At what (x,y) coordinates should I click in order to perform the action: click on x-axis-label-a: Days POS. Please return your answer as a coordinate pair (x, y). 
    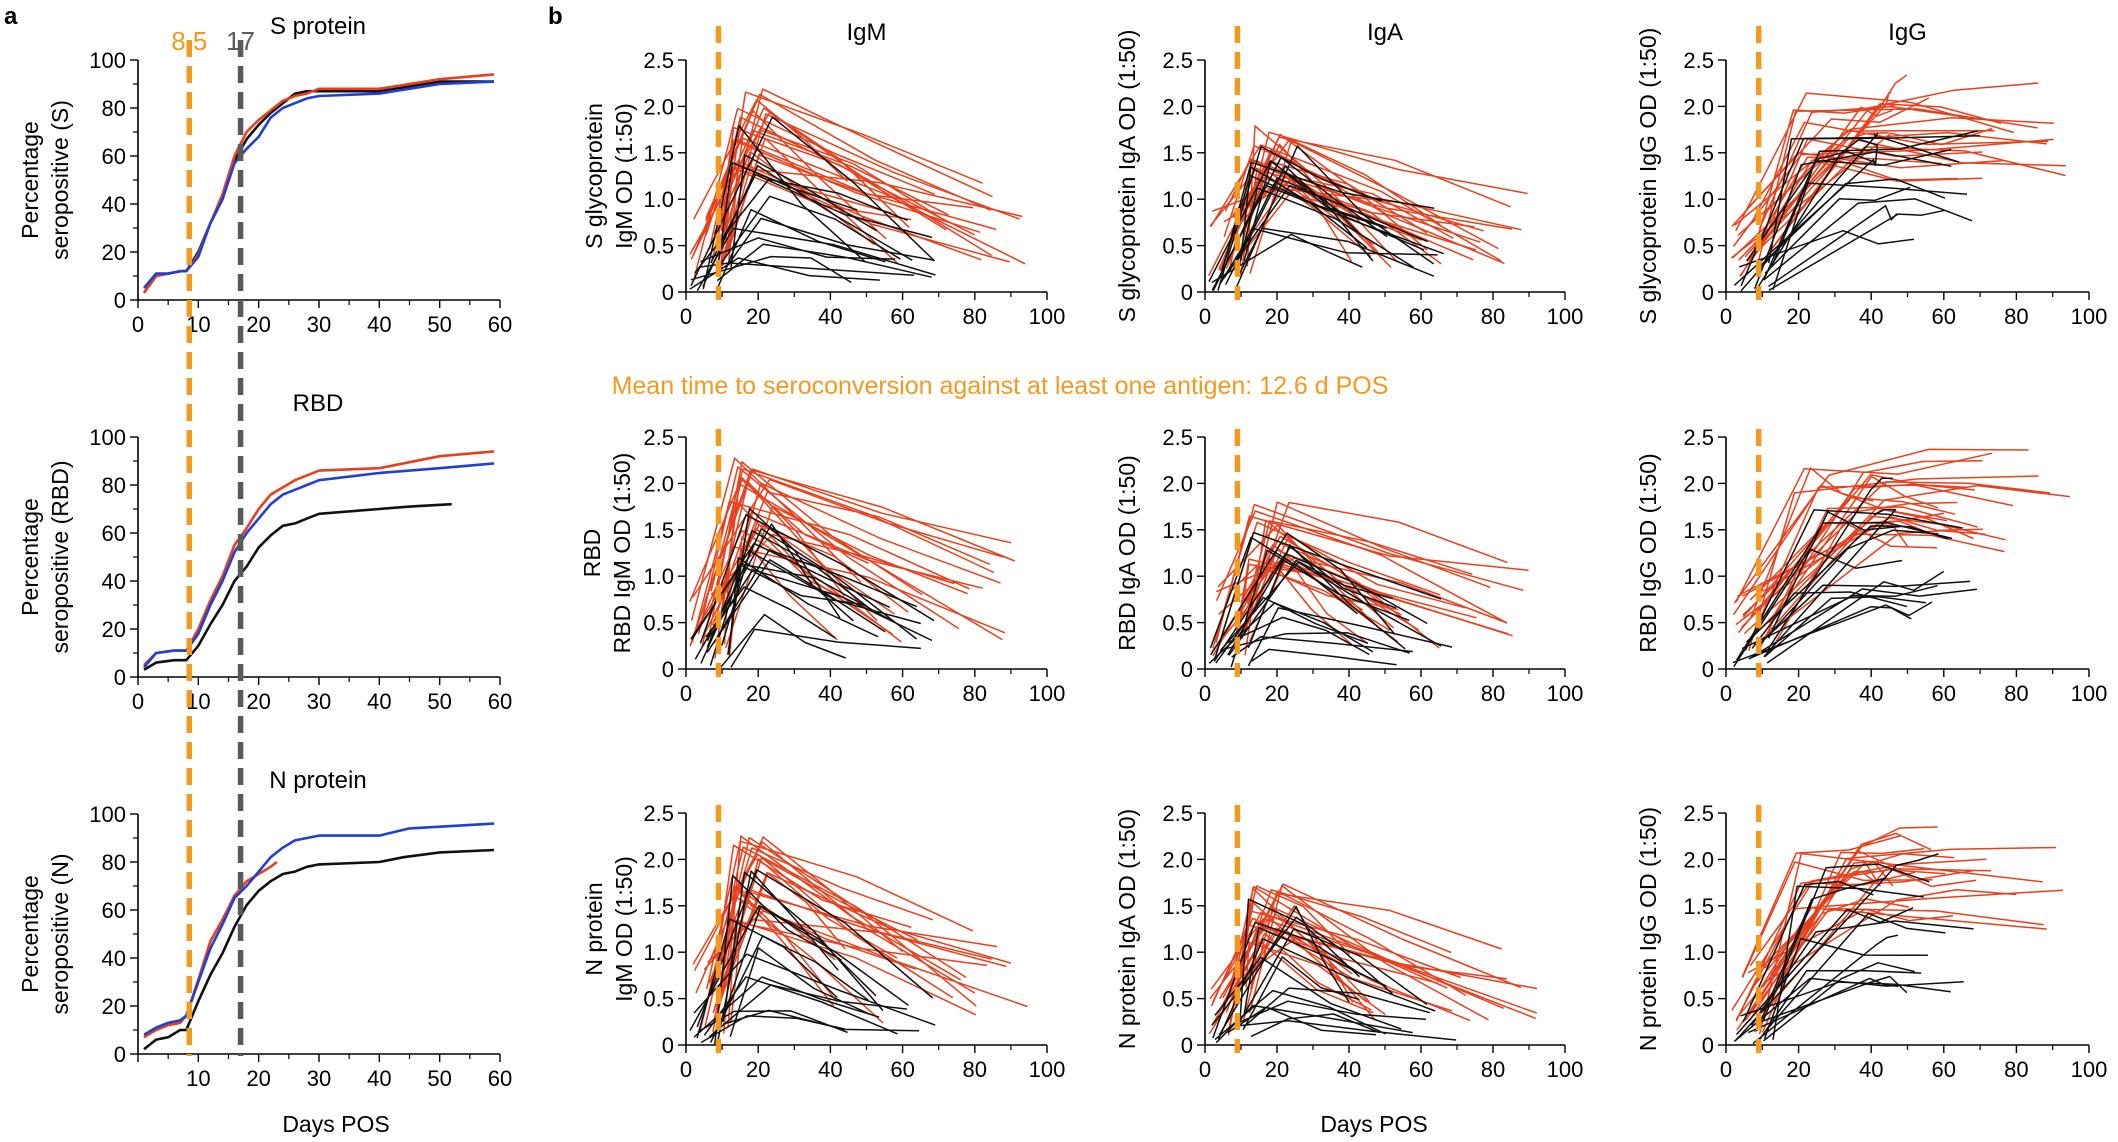
    Looking at the image, I should click on (335, 1124).